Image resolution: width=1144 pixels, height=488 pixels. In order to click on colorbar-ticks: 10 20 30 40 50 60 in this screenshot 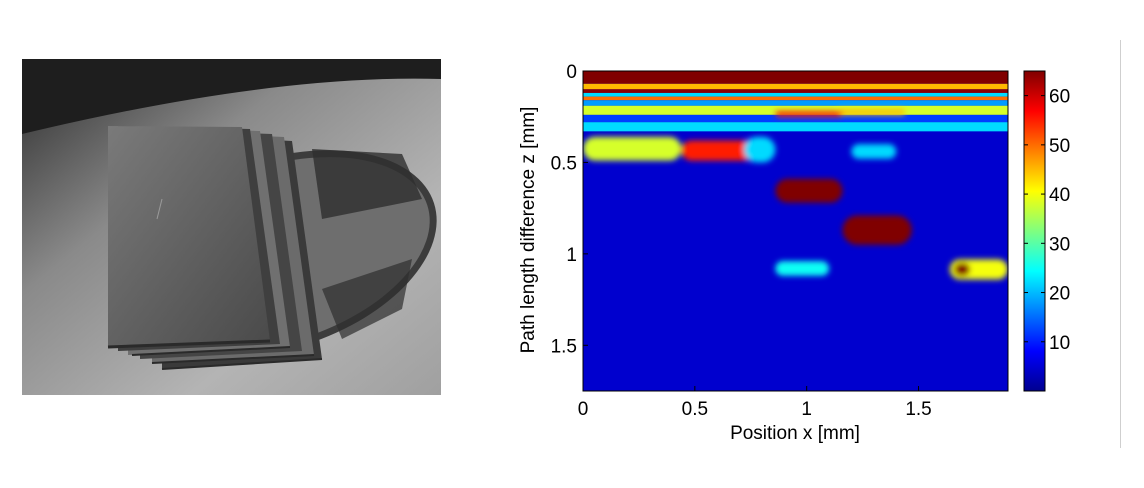, I will do `click(1047, 220)`.